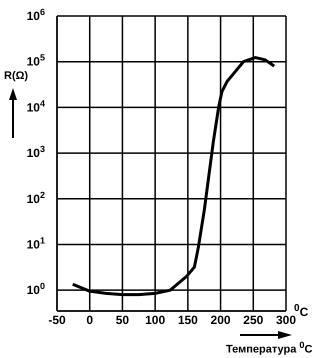 Image resolution: width=325 pixels, height=358 pixels. I want to click on x-tick-label: 300, so click(286, 320).